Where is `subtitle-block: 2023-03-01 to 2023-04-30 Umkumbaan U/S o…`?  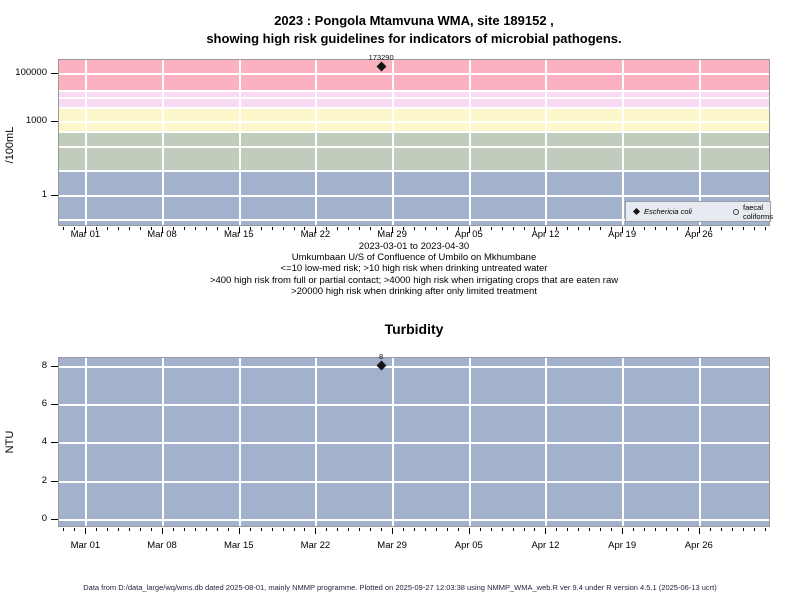 subtitle-block: 2023-03-01 to 2023-04-30 Umkumbaan U/S o… is located at coordinates (414, 269).